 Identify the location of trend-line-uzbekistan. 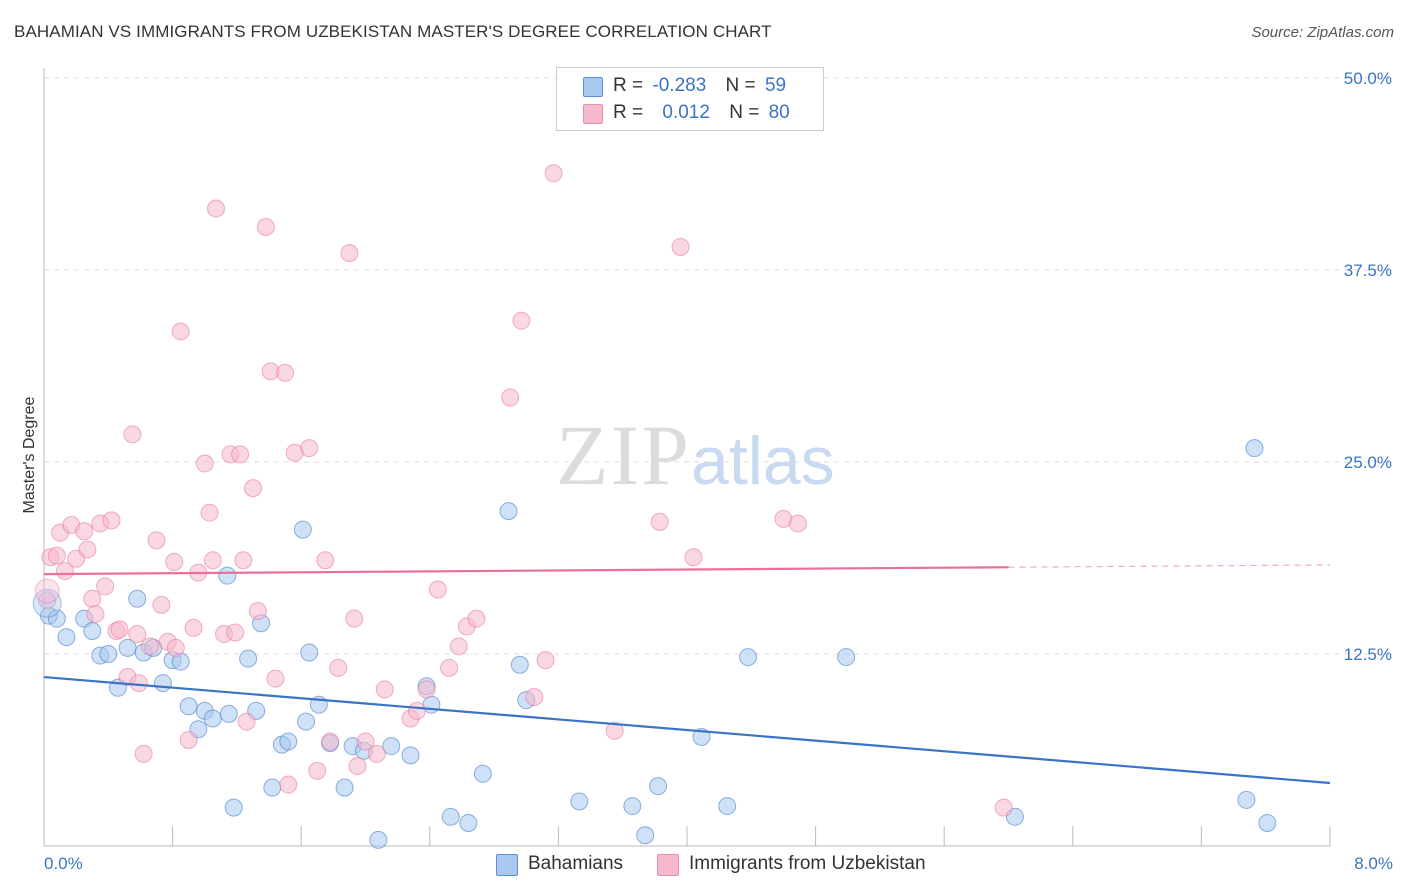
(526, 571).